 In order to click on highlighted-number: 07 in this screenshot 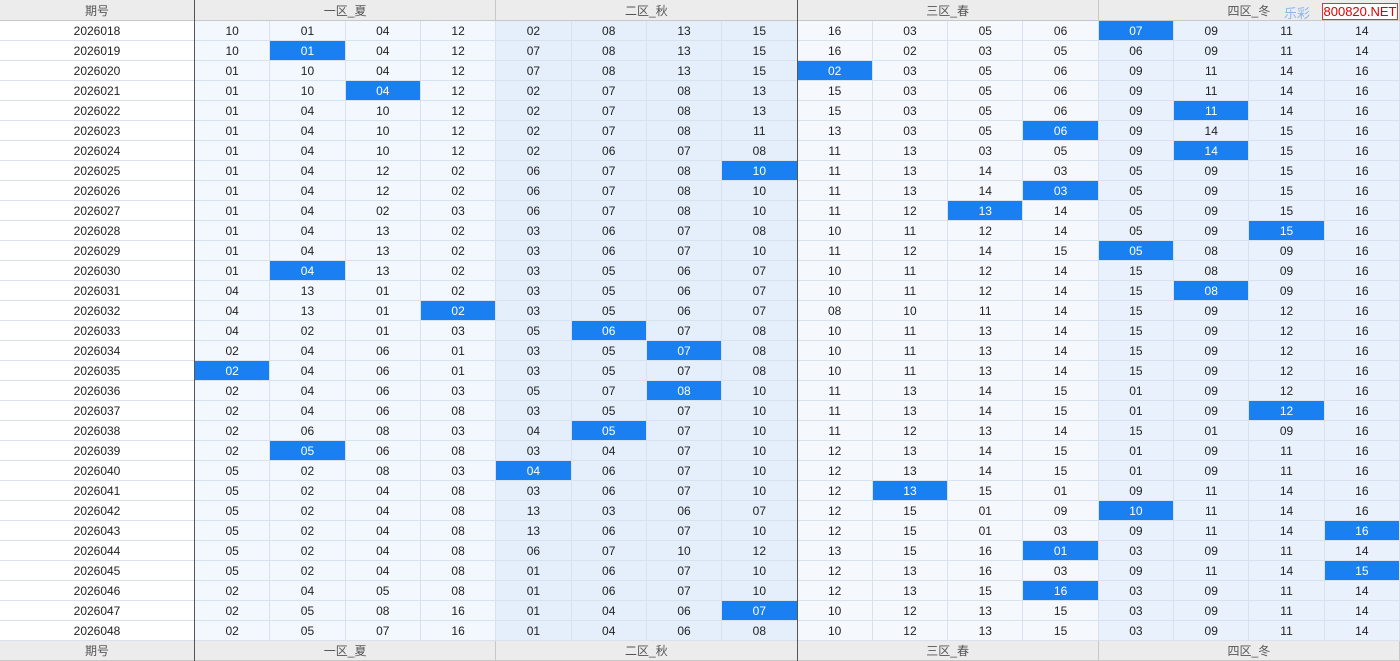, I will do `click(1136, 31)`.